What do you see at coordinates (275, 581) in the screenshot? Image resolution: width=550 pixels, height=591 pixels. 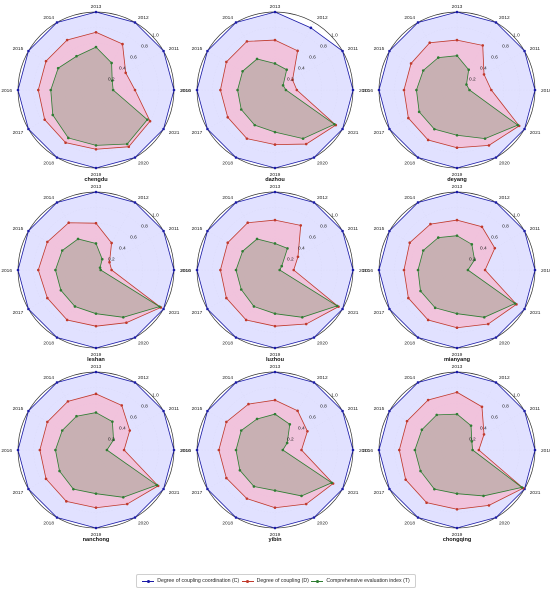 I see `legend-item-d: Degree of coupling (D)` at bounding box center [275, 581].